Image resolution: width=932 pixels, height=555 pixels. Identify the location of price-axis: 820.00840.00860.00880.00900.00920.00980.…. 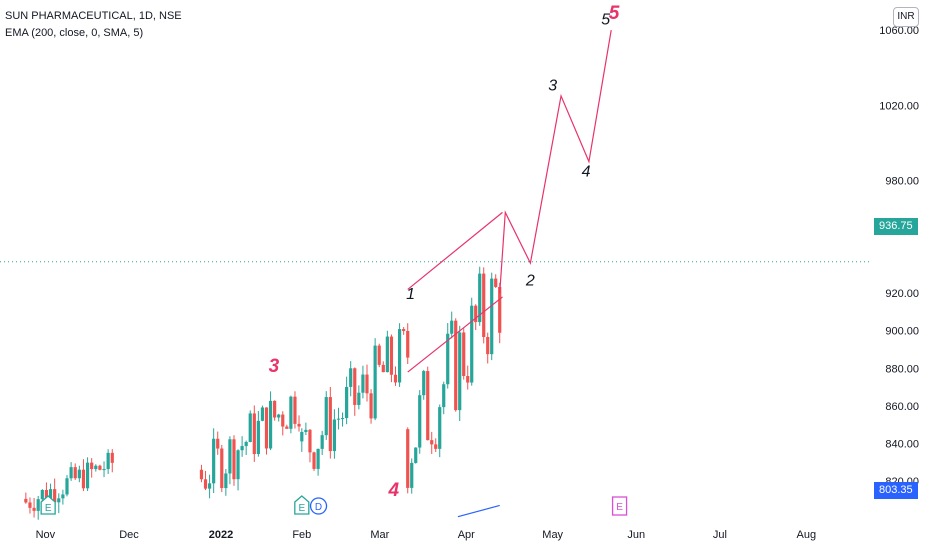
(899, 256).